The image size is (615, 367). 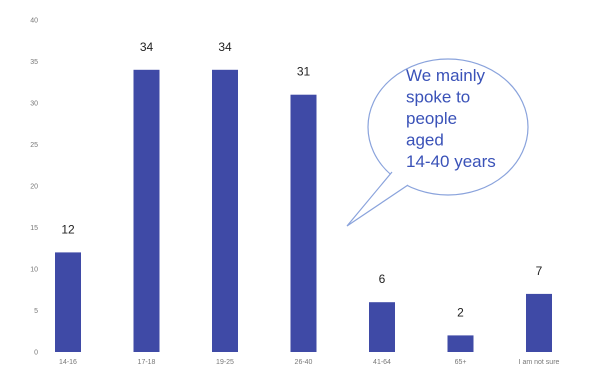 I want to click on callout-text-line: spoke to, so click(x=438, y=97).